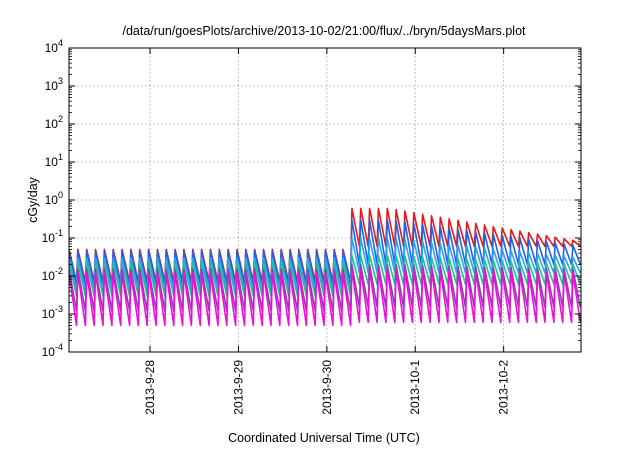 The height and width of the screenshot is (453, 640). What do you see at coordinates (54, 46) in the screenshot?
I see `y-tick-label: 10⁴` at bounding box center [54, 46].